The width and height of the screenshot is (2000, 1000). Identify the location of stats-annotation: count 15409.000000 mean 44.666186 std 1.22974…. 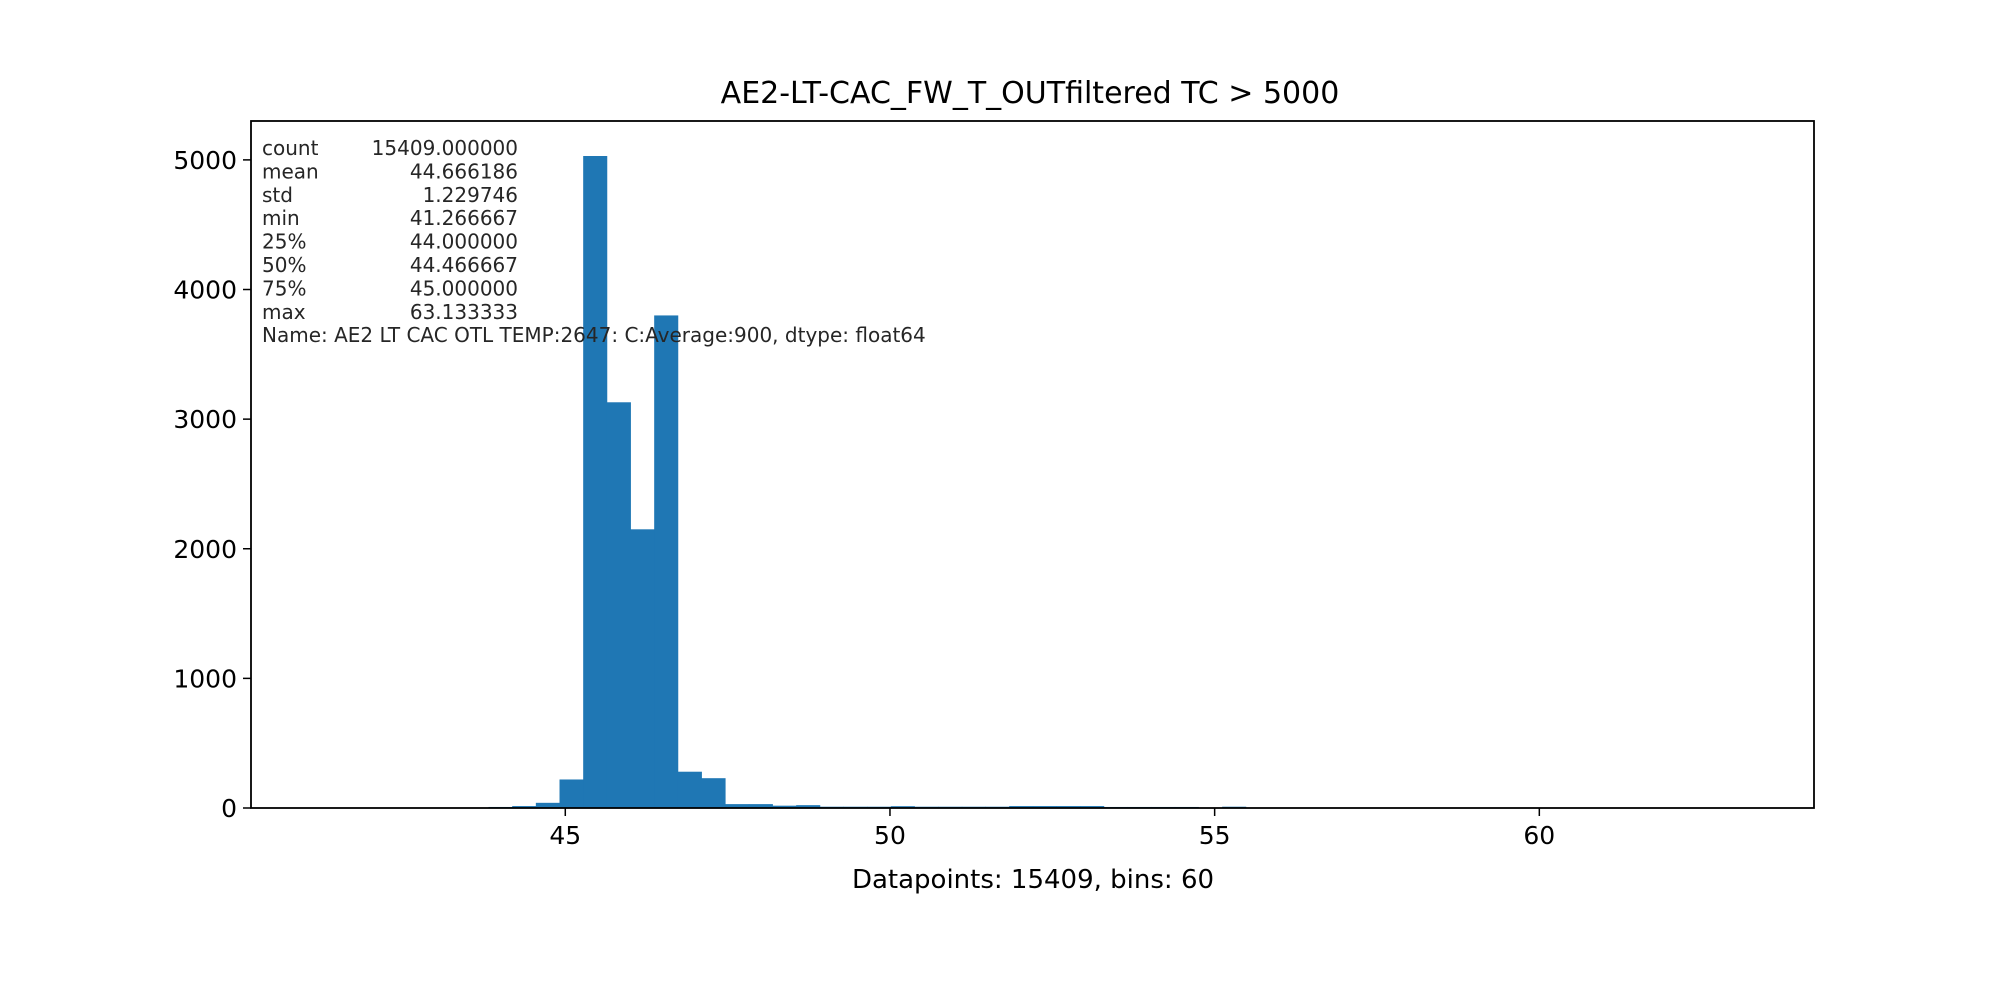
(594, 241).